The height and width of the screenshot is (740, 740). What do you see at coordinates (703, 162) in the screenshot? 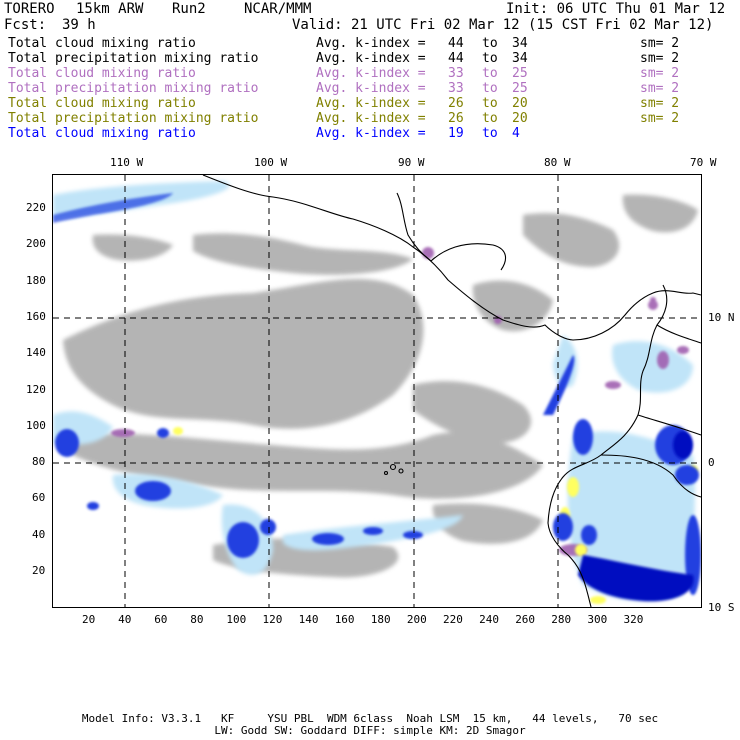
I see `lon-label: 70 W` at bounding box center [703, 162].